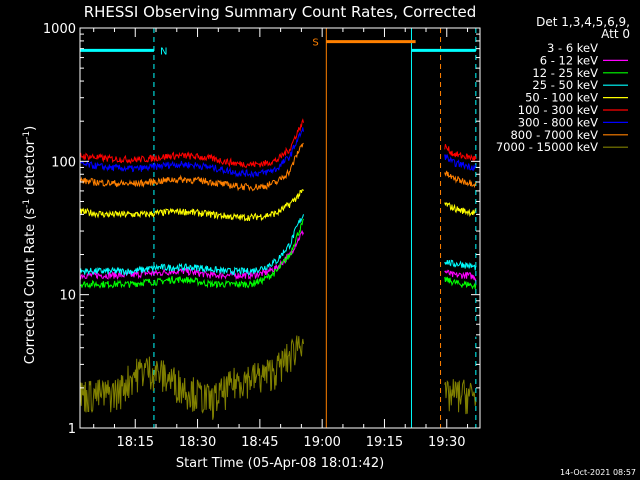 The image size is (640, 480). Describe the element at coordinates (197, 442) in the screenshot. I see `x-tick-label: 18:30` at that location.